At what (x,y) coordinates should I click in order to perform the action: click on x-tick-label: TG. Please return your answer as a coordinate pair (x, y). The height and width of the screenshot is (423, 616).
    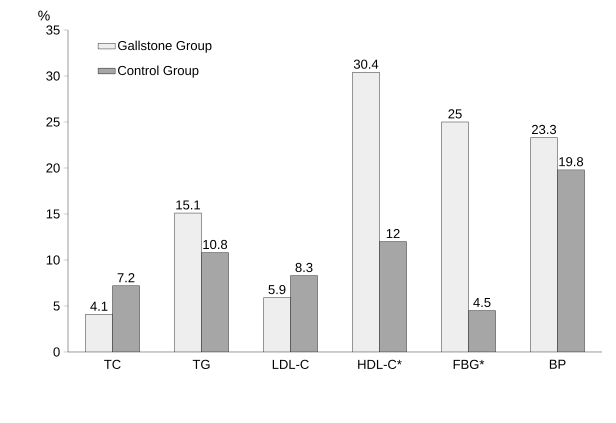
    Looking at the image, I should click on (201, 364).